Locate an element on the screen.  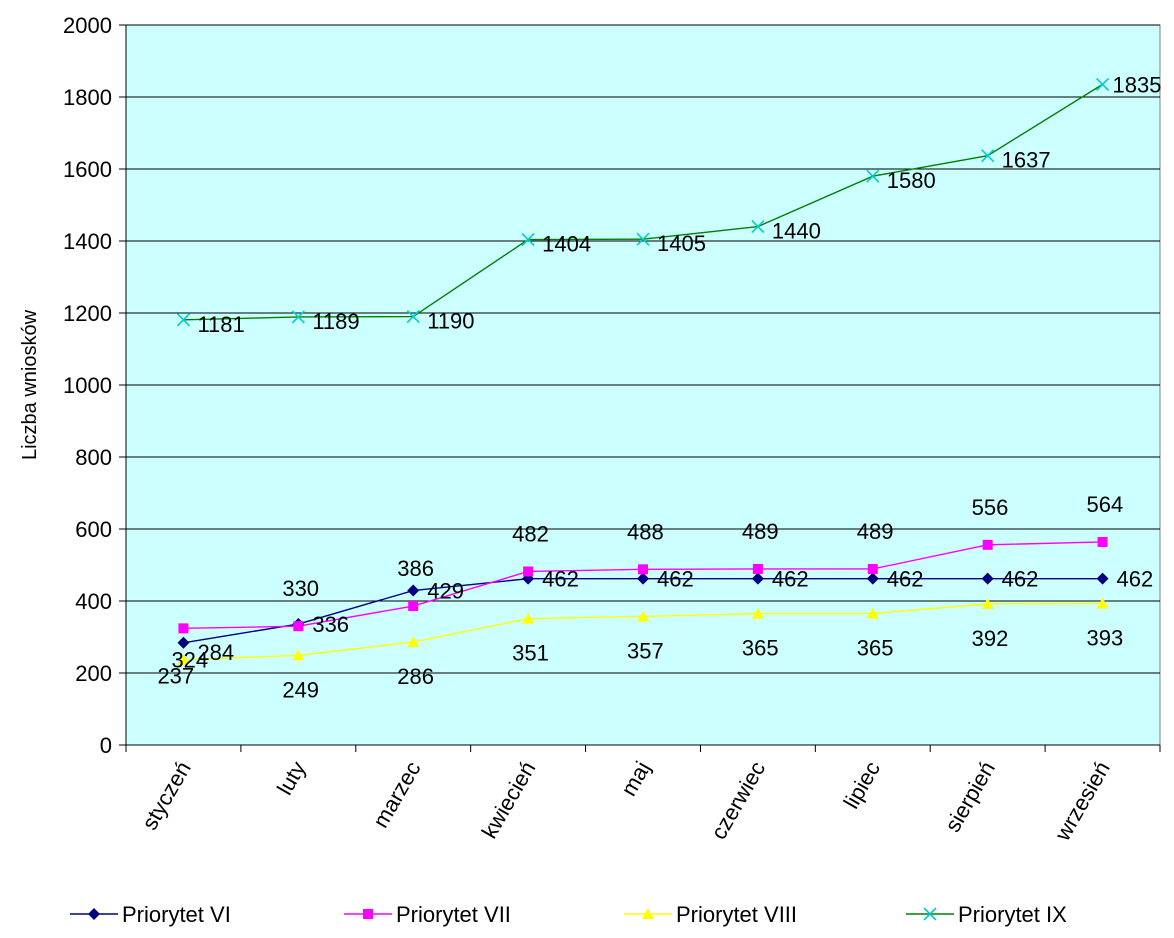
data-label: 357 is located at coordinates (645, 650).